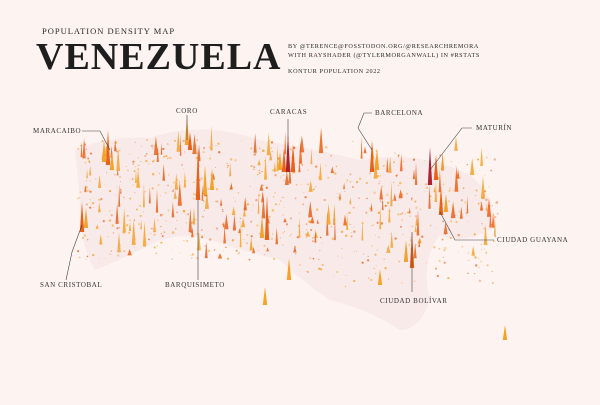 This screenshot has height=405, width=600. I want to click on map-subtitle: POPULATION DENSITY MAP, so click(109, 31).